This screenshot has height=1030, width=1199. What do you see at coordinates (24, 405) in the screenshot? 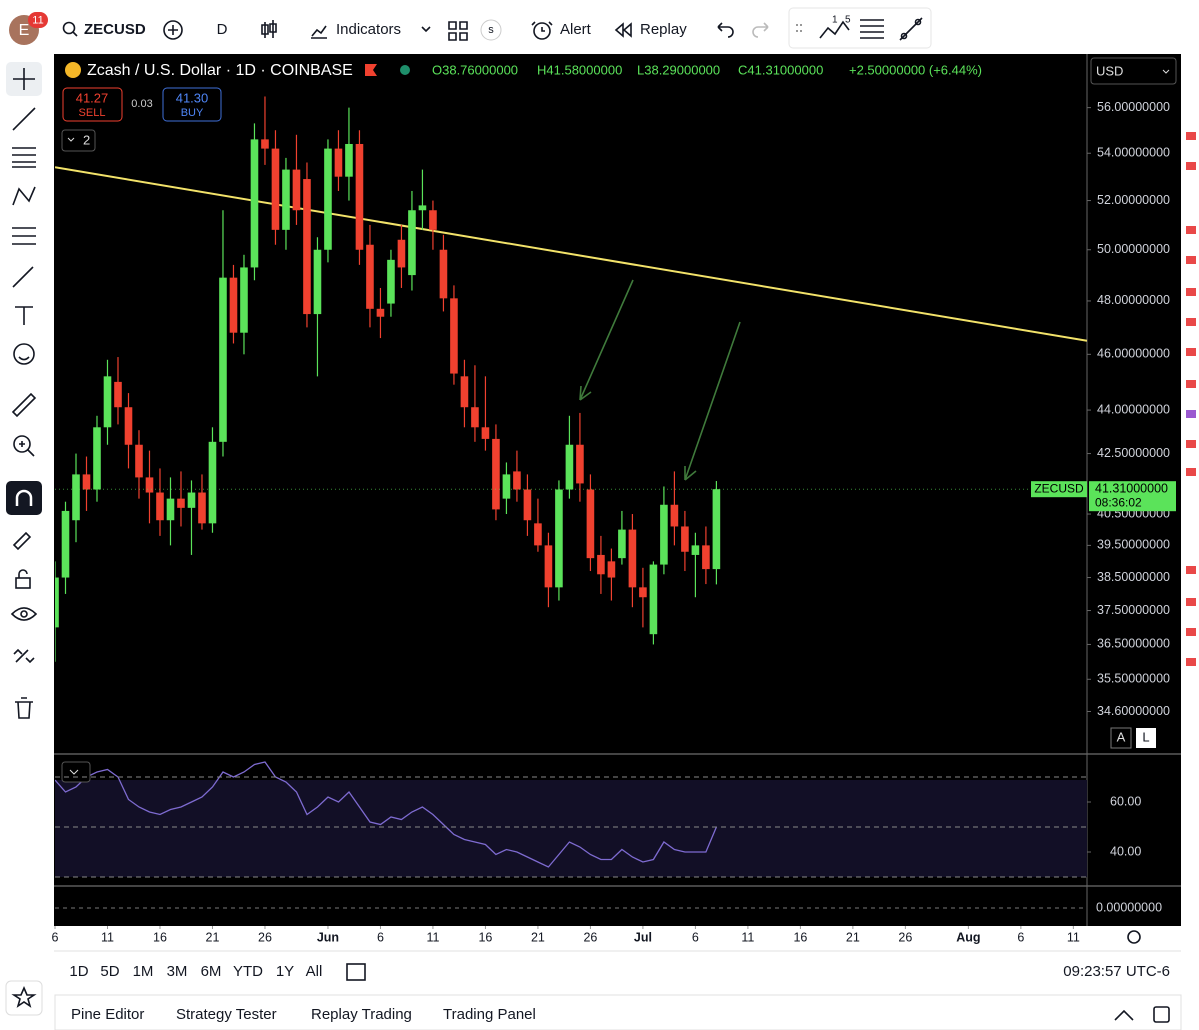
I see `measure-tool` at bounding box center [24, 405].